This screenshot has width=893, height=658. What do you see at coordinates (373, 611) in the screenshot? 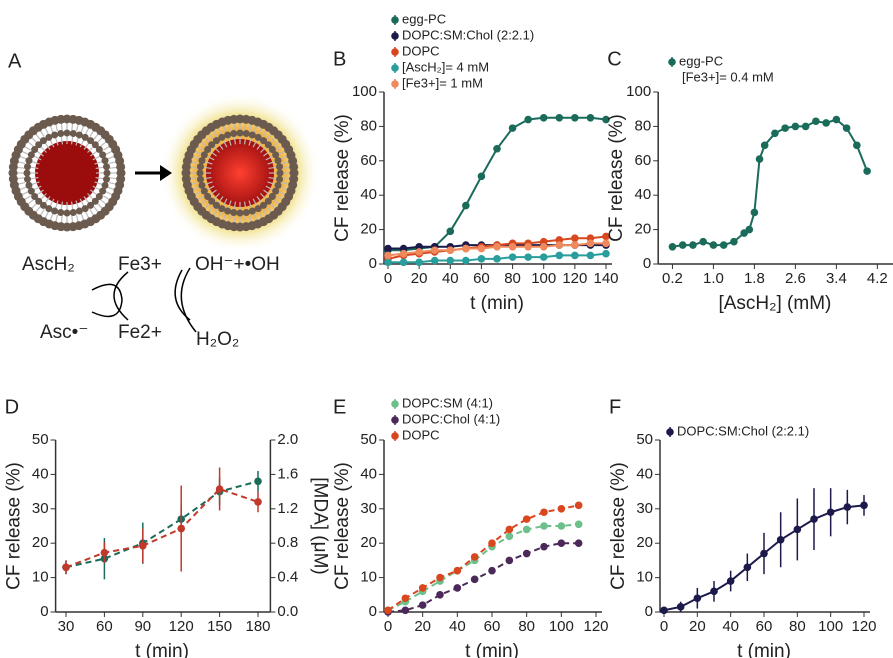
I see `y-tick-label: 0` at bounding box center [373, 611].